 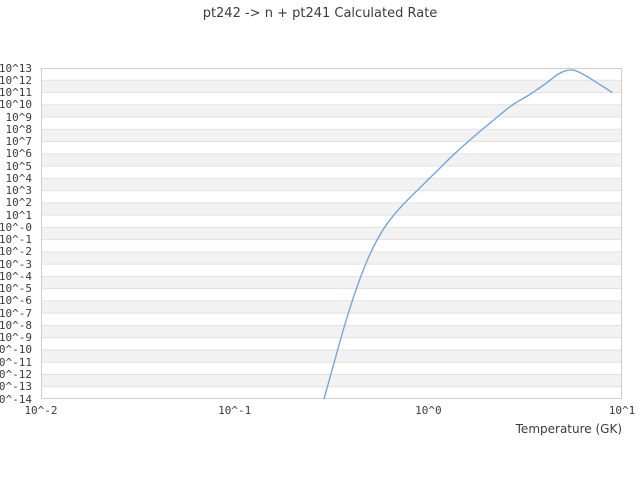 I want to click on x-tick-label: 10^-1, so click(x=235, y=410).